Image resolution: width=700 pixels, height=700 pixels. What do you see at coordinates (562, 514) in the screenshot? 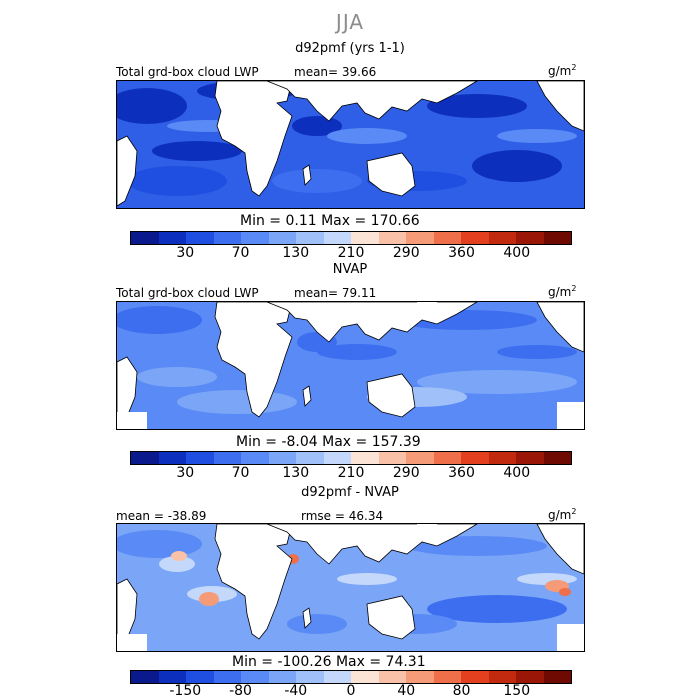
I see `panel3-units: g/m2` at bounding box center [562, 514].